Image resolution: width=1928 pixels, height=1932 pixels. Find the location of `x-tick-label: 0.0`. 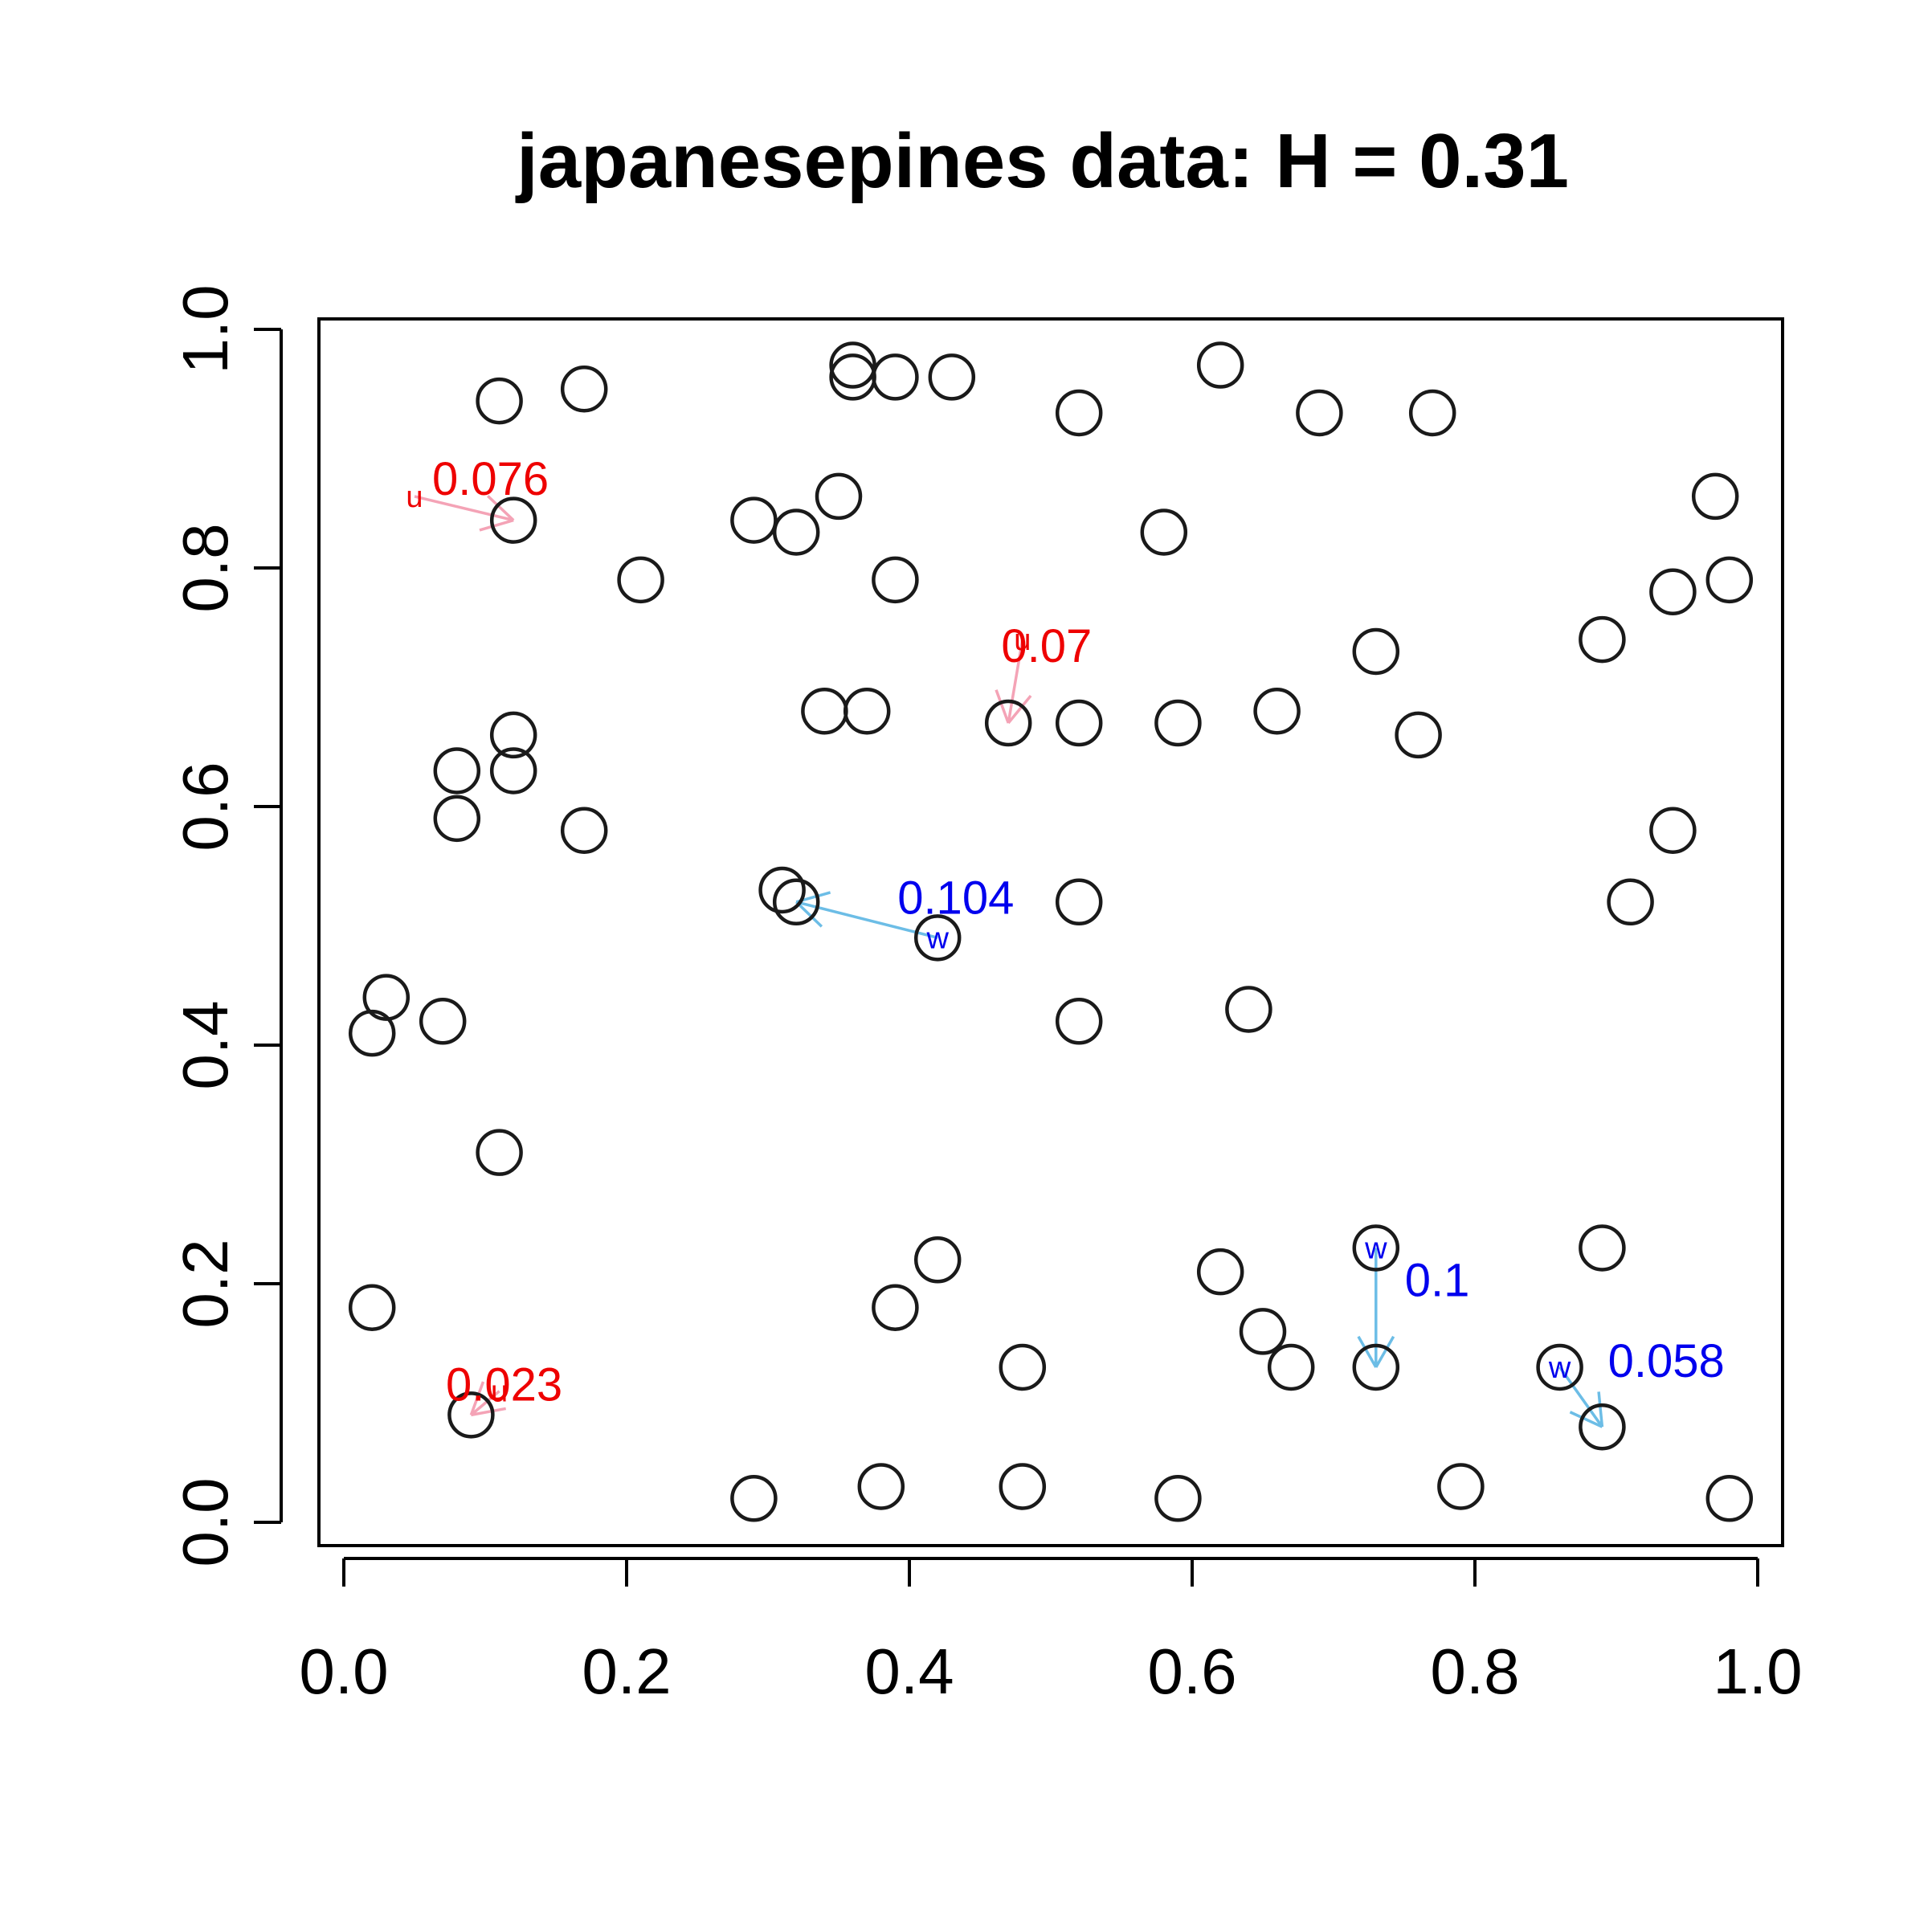

x-tick-label: 0.0 is located at coordinates (343, 1672).